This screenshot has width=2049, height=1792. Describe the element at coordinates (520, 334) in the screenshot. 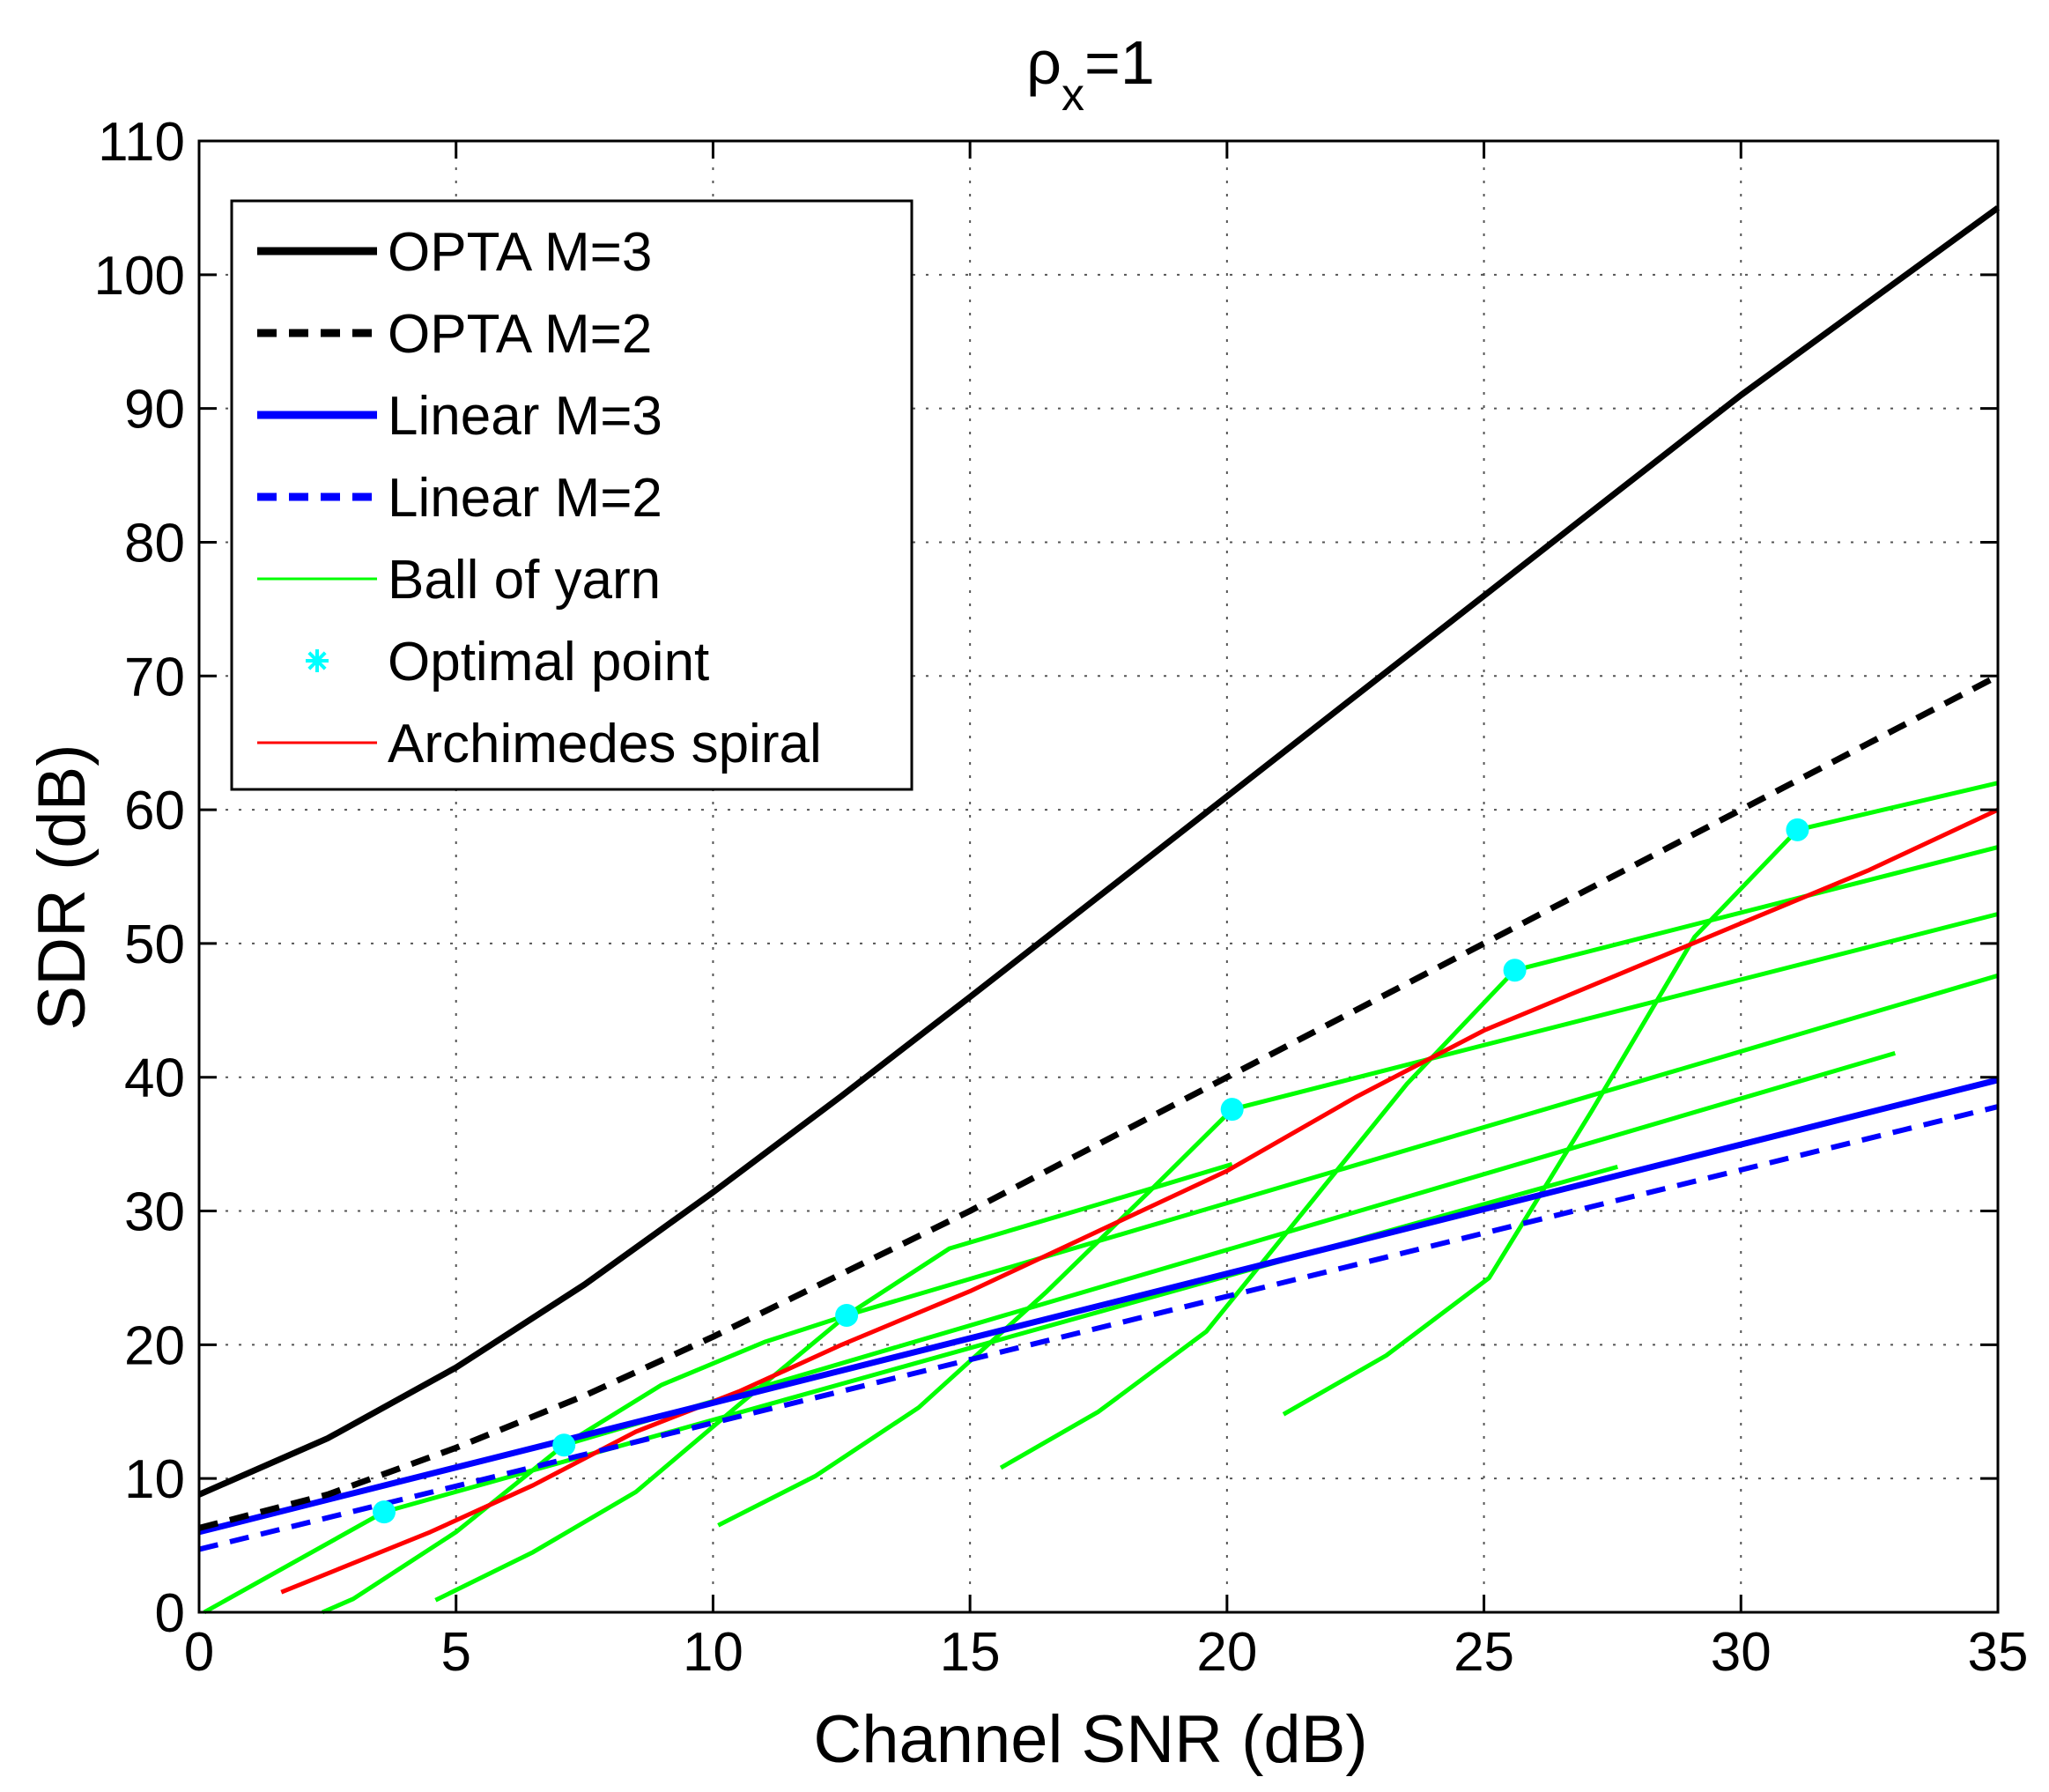

I see `legend-label: OPTA M=2` at that location.